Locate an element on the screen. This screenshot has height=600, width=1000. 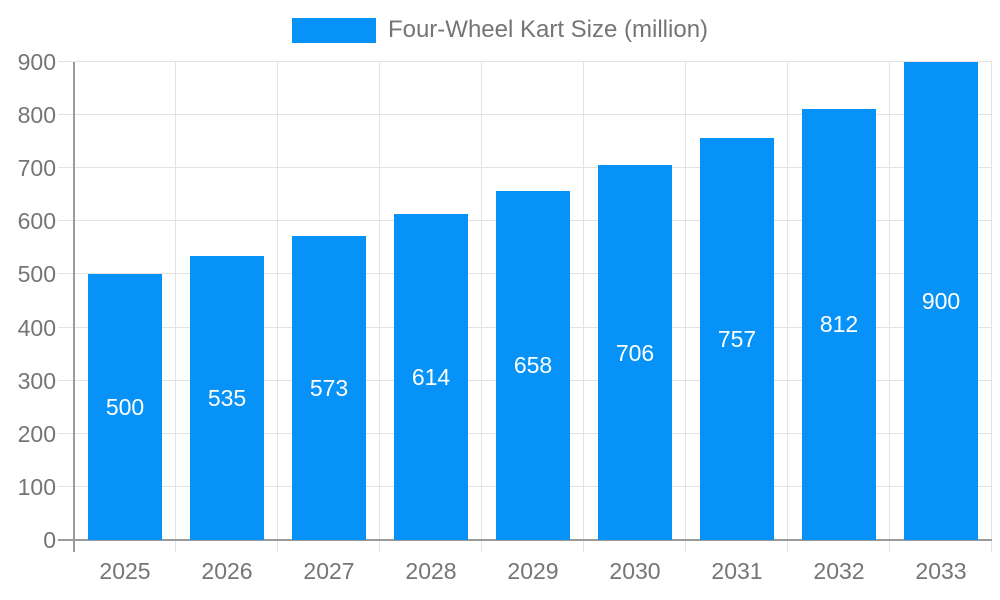
bar-2027 is located at coordinates (329, 387).